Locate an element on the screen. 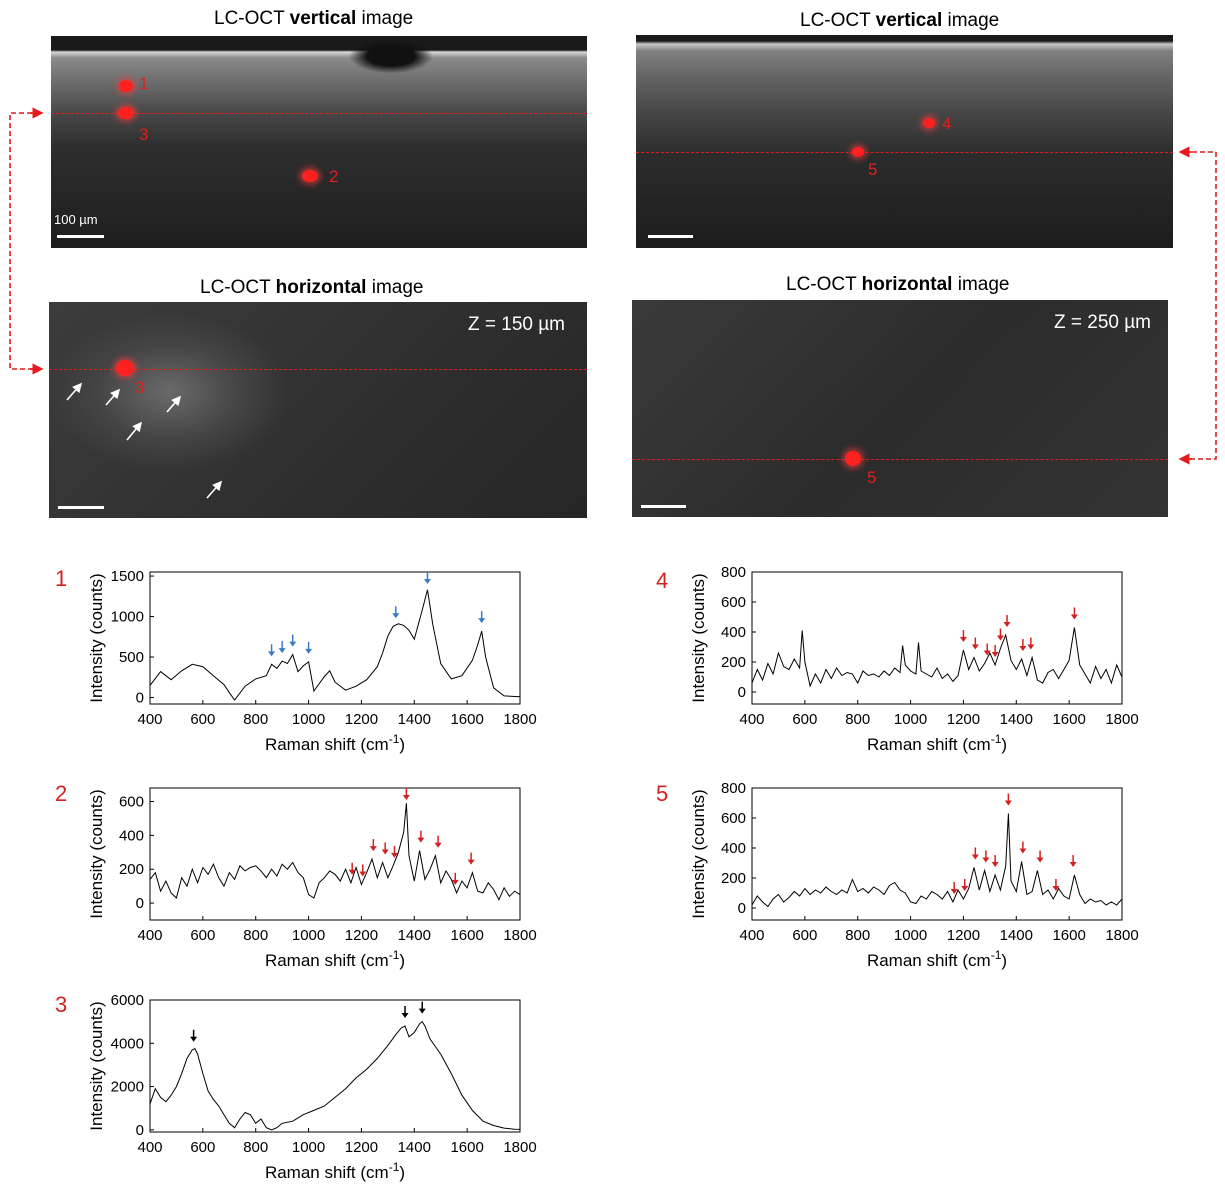  left-horizontal-oct-image is located at coordinates (318, 410).